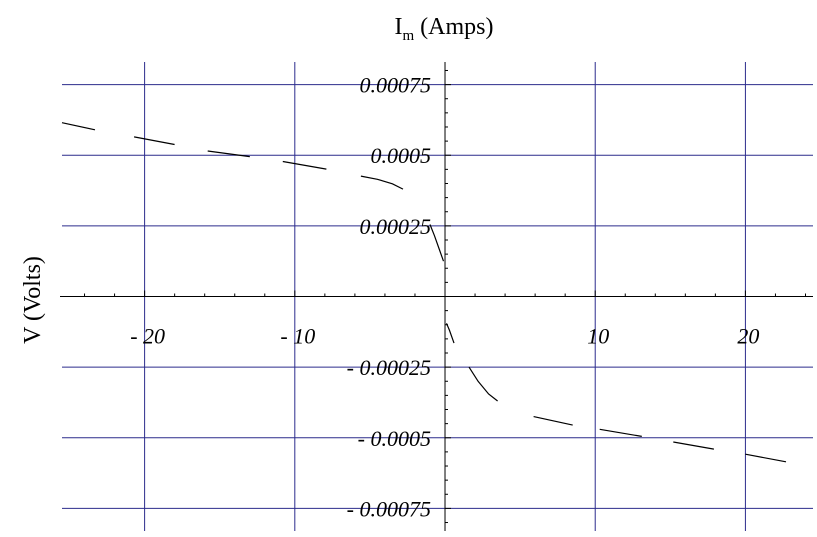 This screenshot has height=537, width=817. What do you see at coordinates (33, 300) in the screenshot?
I see `y-axis-title: V (Volts)` at bounding box center [33, 300].